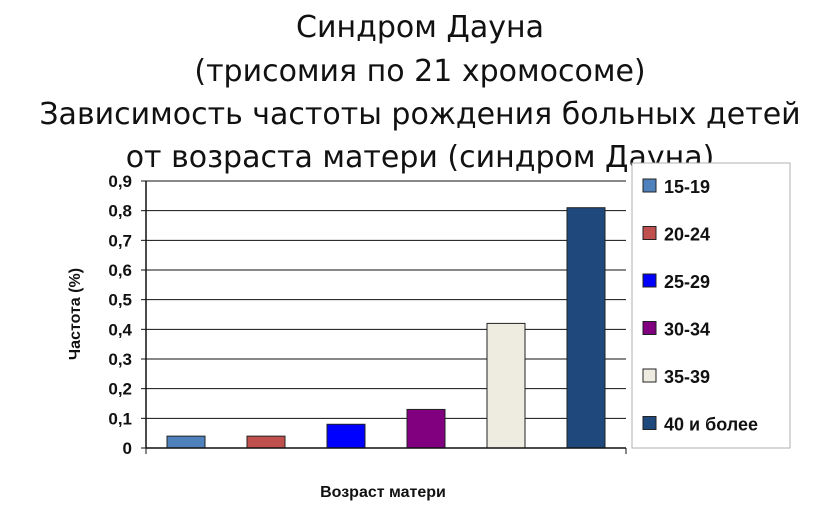 The height and width of the screenshot is (515, 840). What do you see at coordinates (120, 181) in the screenshot?
I see `y-tick-label: 0,9` at bounding box center [120, 181].